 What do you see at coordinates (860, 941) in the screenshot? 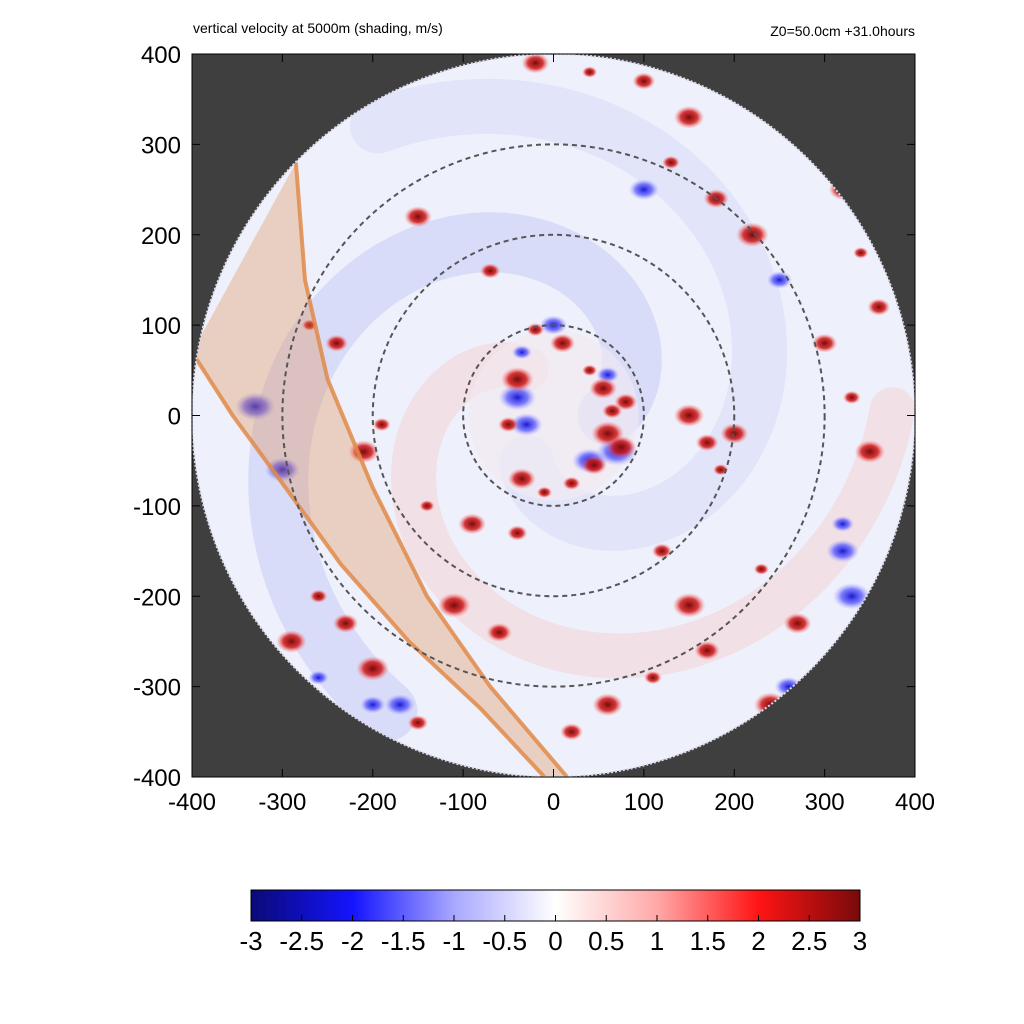
I see `colorbar-tick-label: 3` at bounding box center [860, 941].